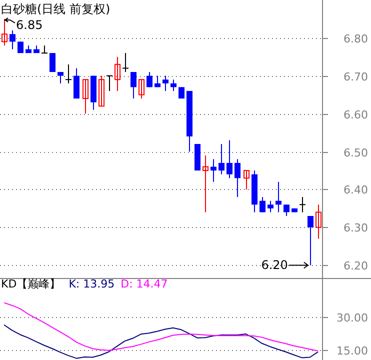 The height and width of the screenshot is (360, 371). Describe the element at coordinates (352, 318) in the screenshot. I see `y-tick-label: 30.00` at that location.